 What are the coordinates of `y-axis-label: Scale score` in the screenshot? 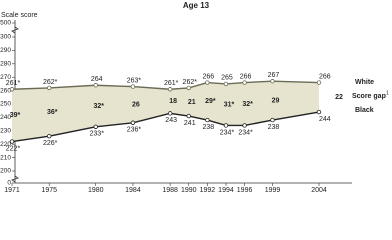 It's located at (19, 15).